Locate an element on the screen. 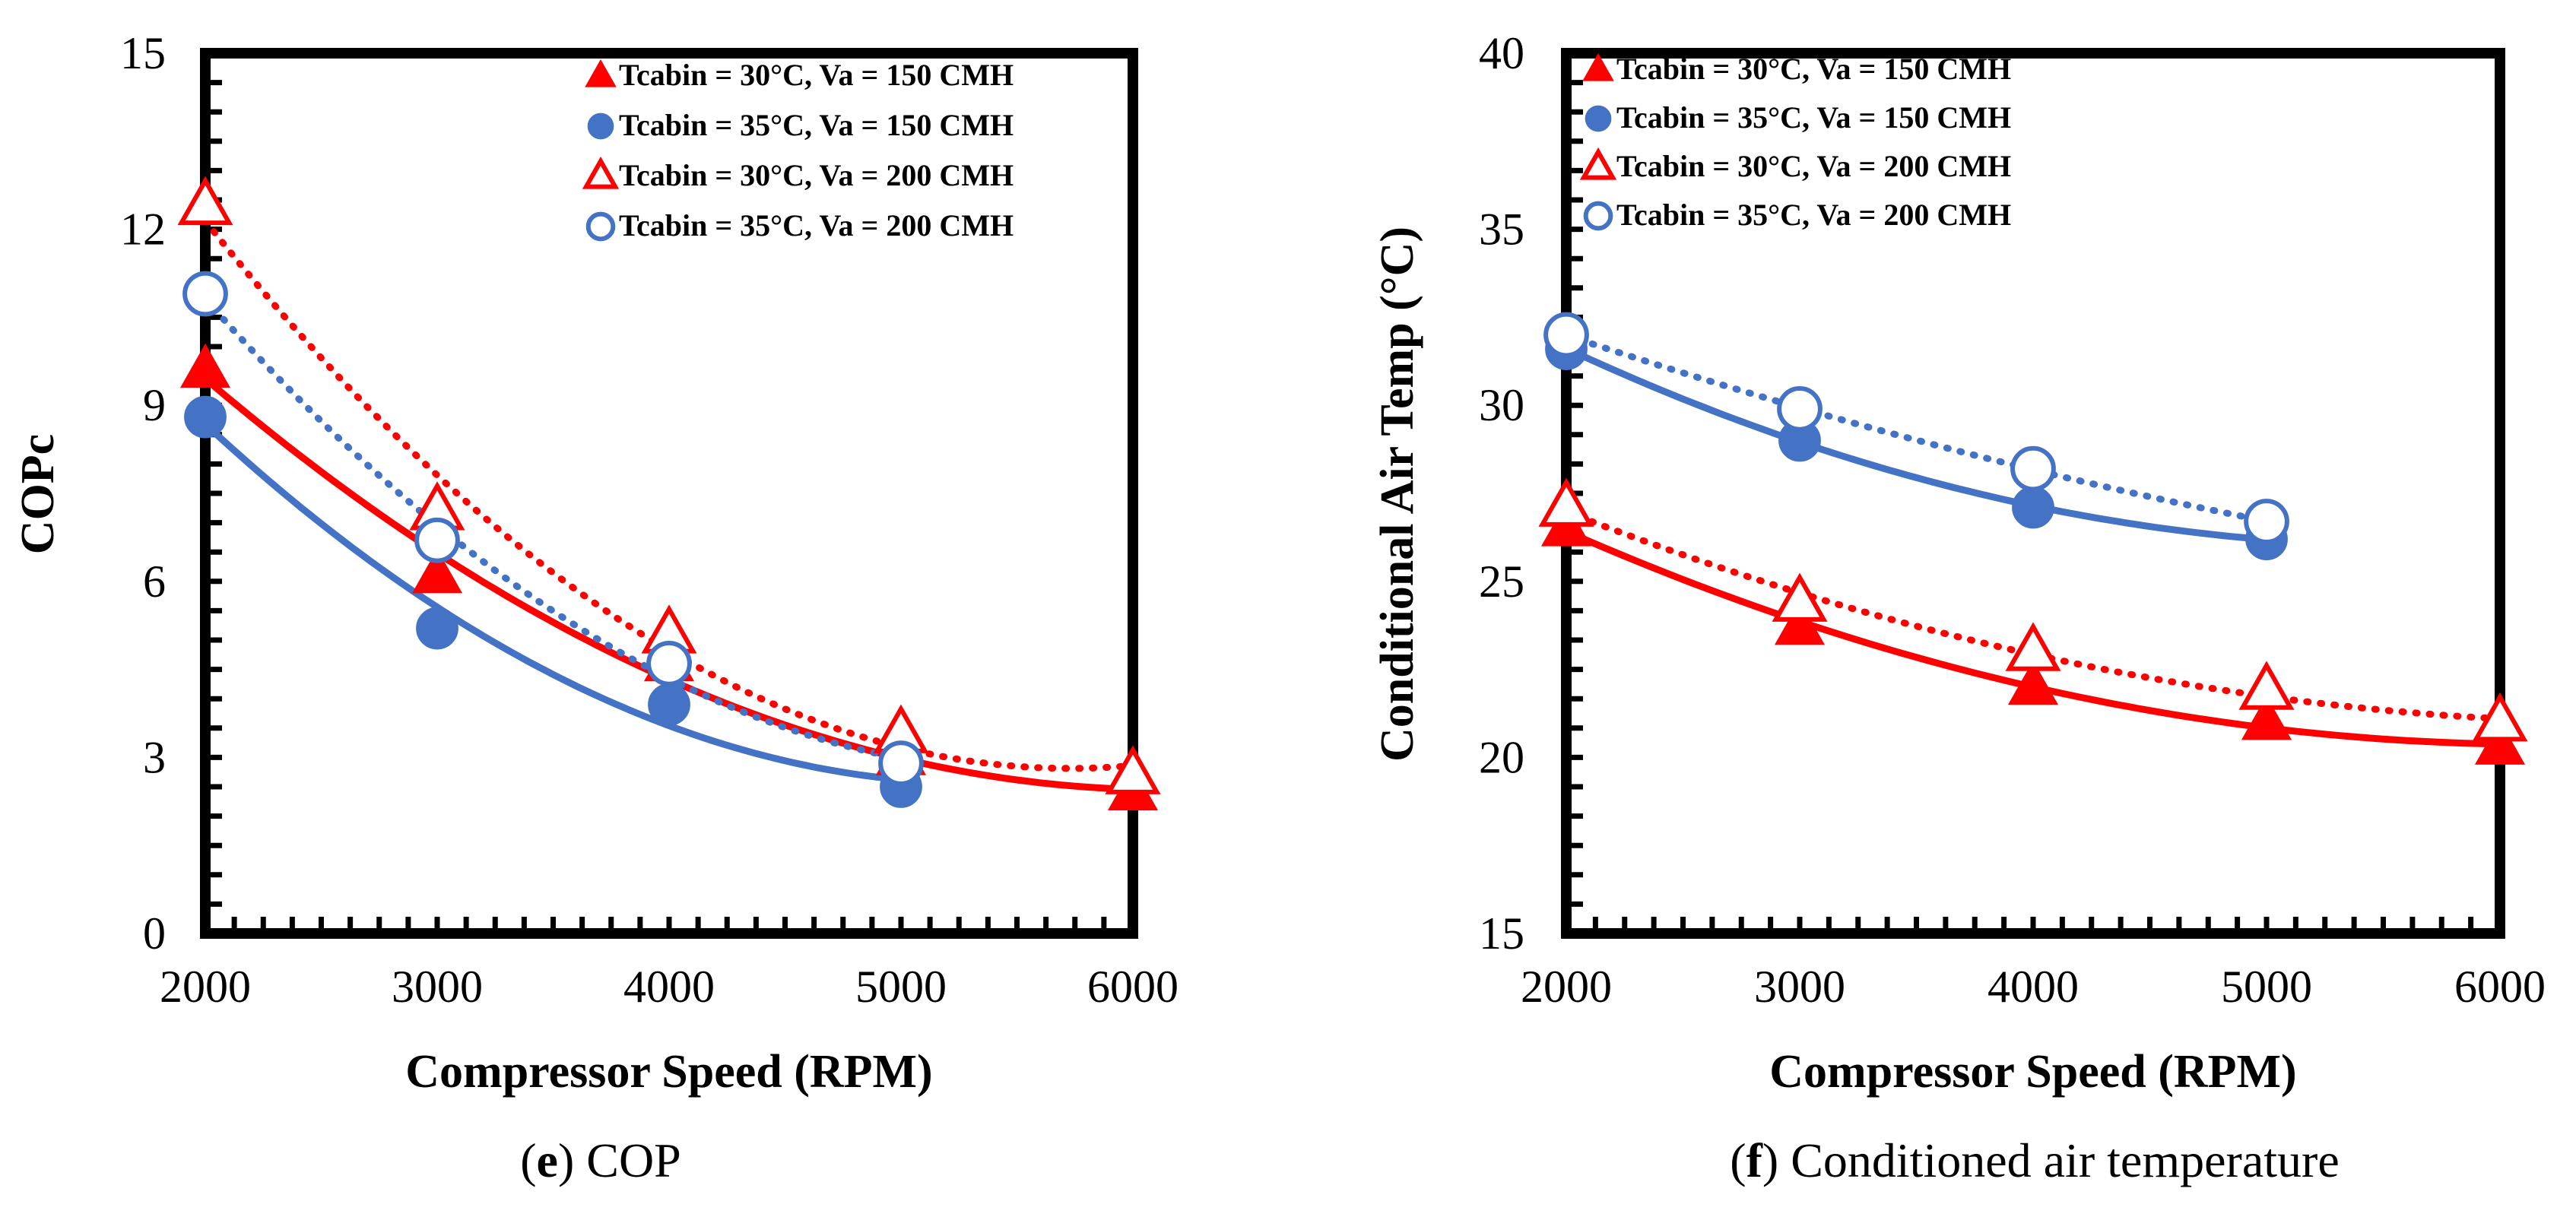  figure-caption: (e) COP is located at coordinates (600, 1160).